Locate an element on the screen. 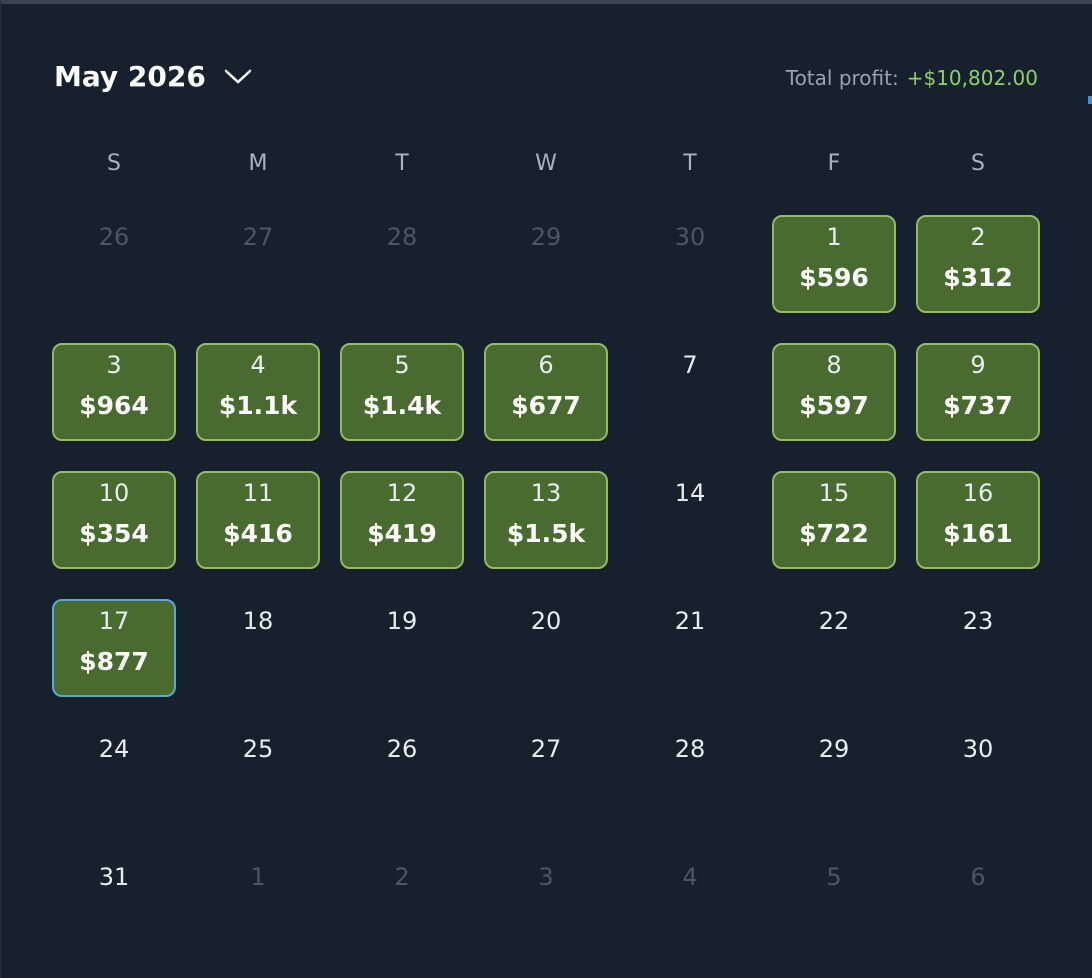 The width and height of the screenshot is (1092, 978). day-profit: $877 is located at coordinates (114, 661).